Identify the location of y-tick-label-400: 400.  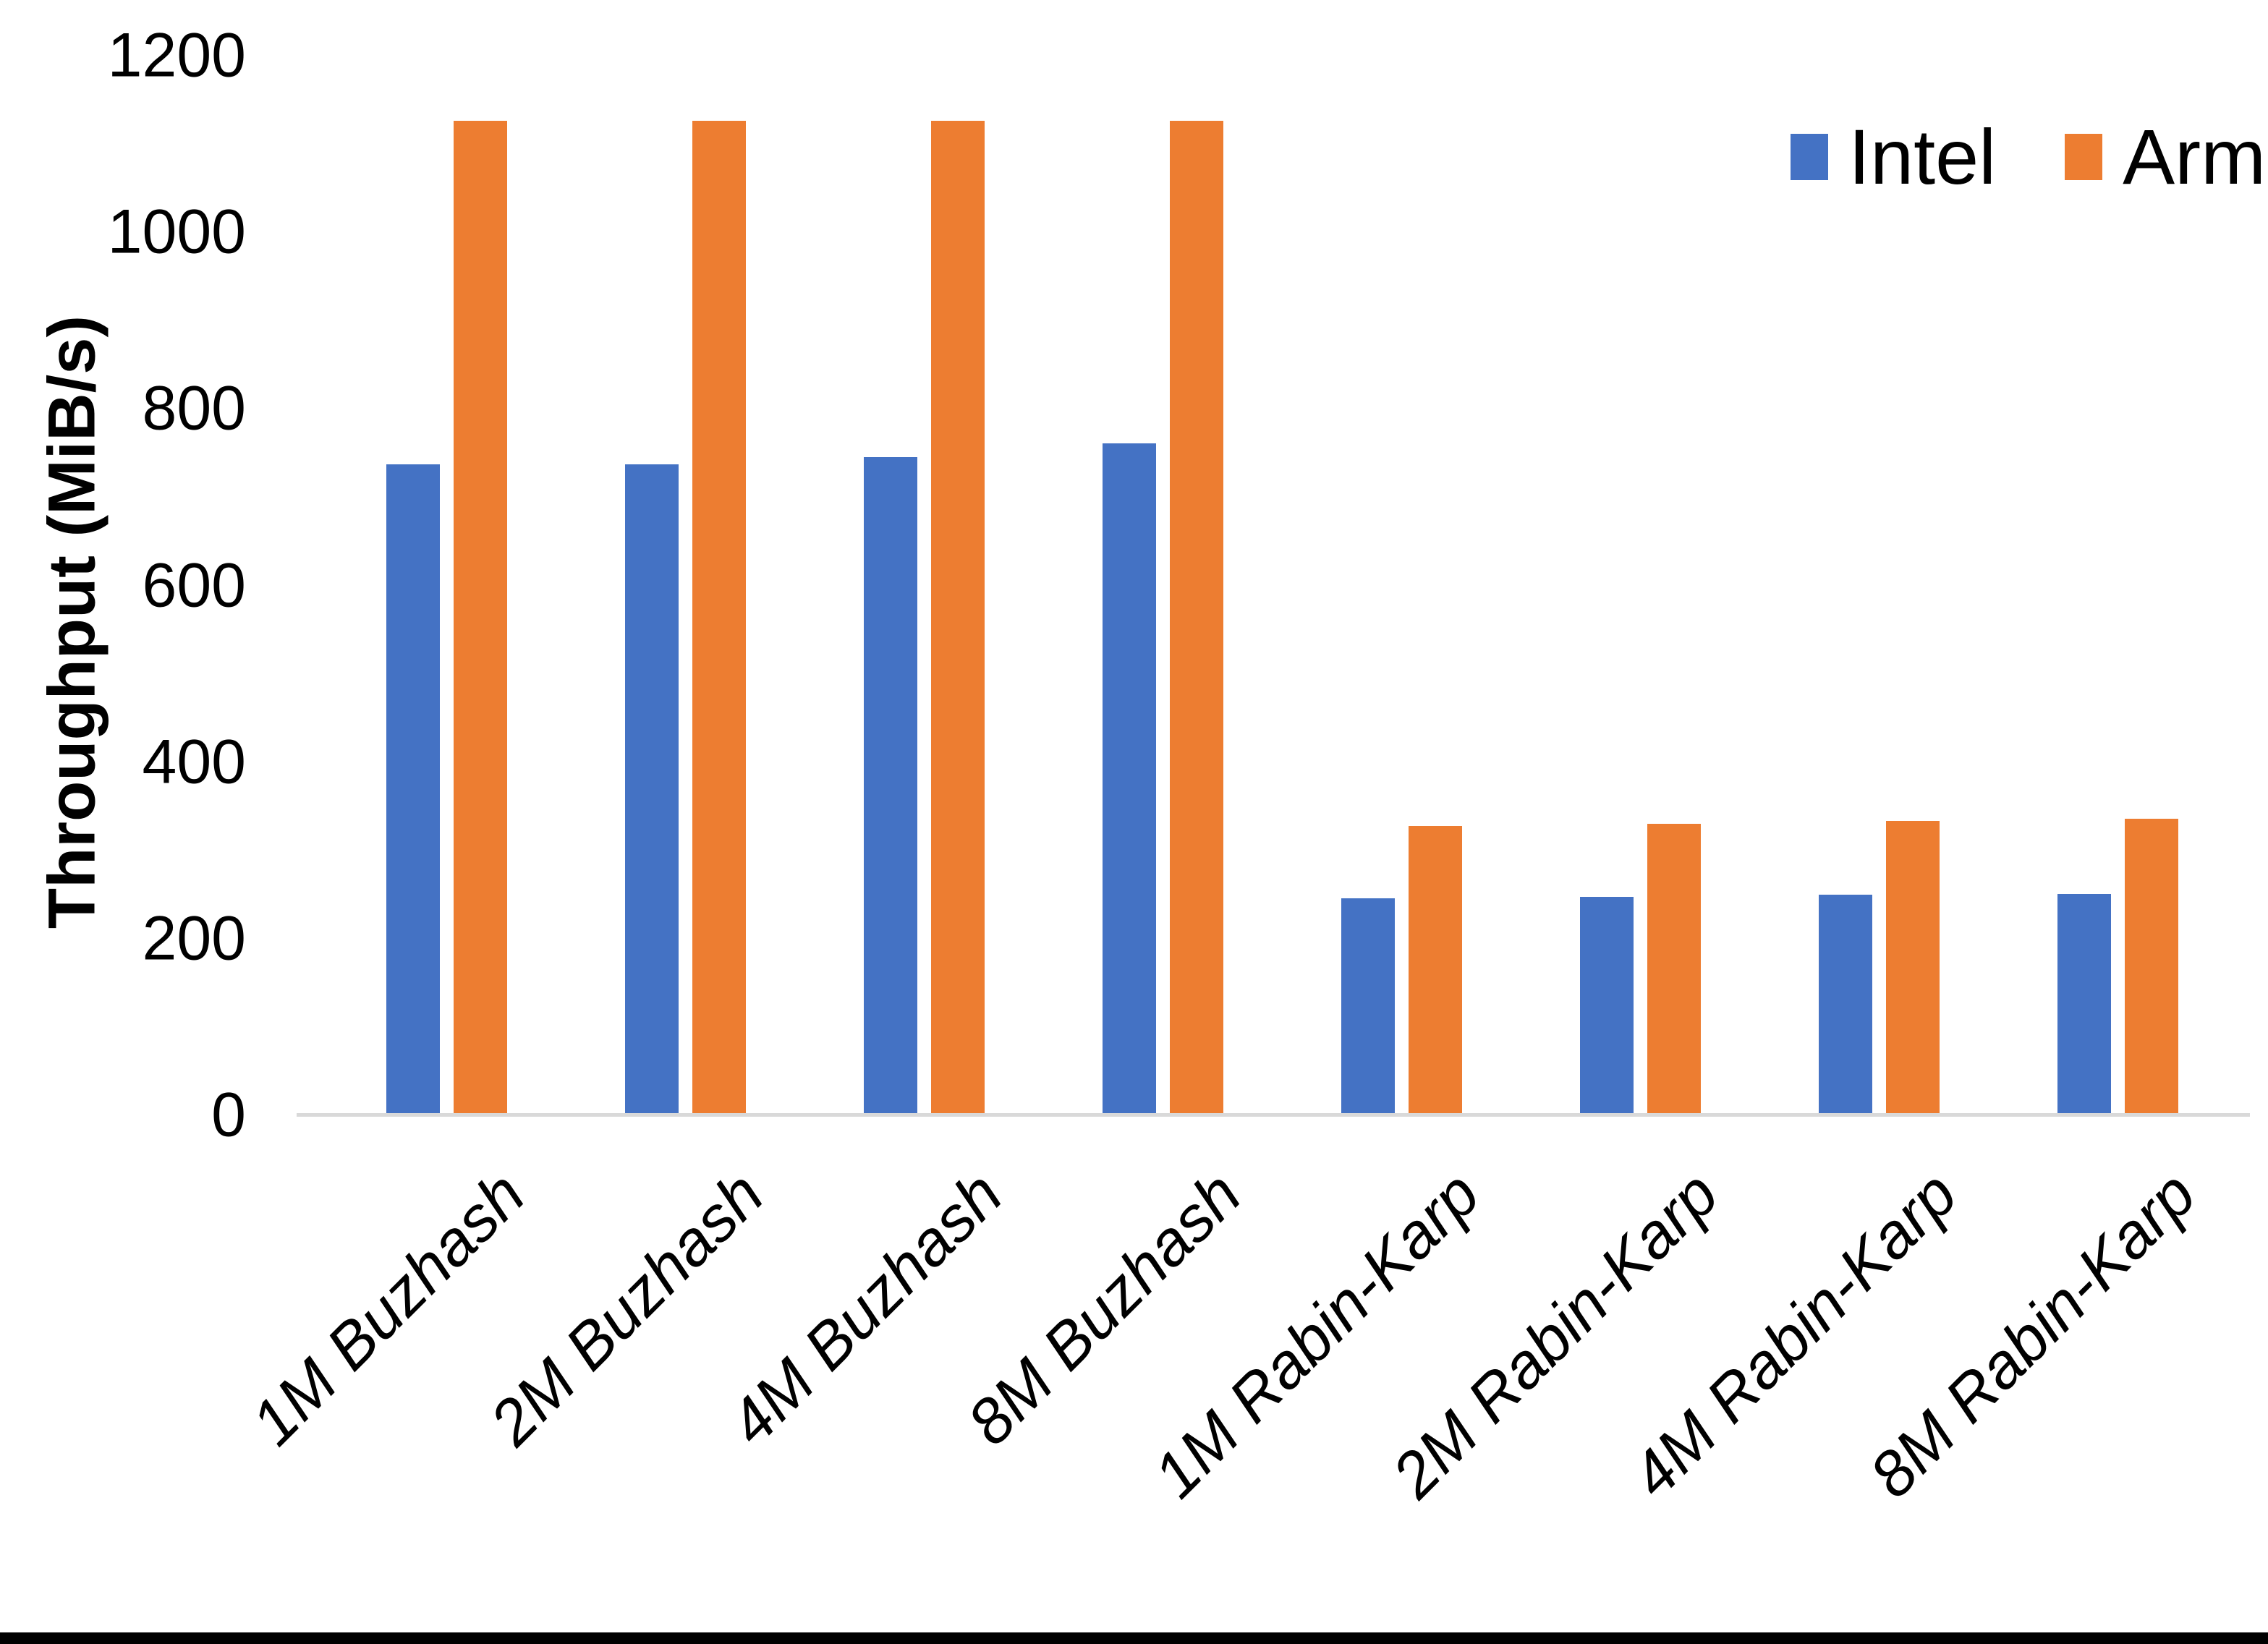
(194, 762).